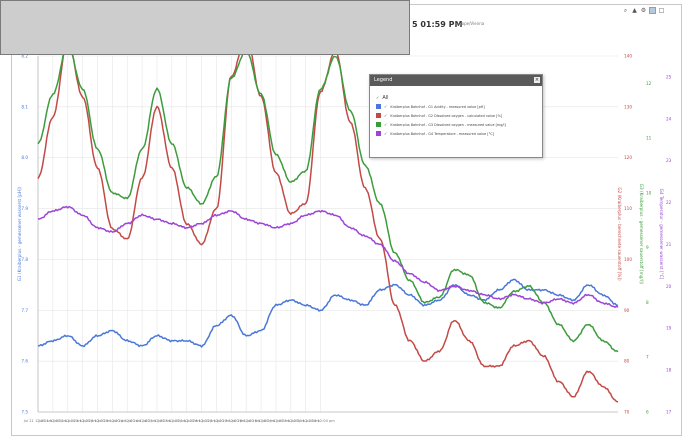  What do you see at coordinates (625, 10) in the screenshot?
I see `zoom-icon: ⌕` at bounding box center [625, 10].